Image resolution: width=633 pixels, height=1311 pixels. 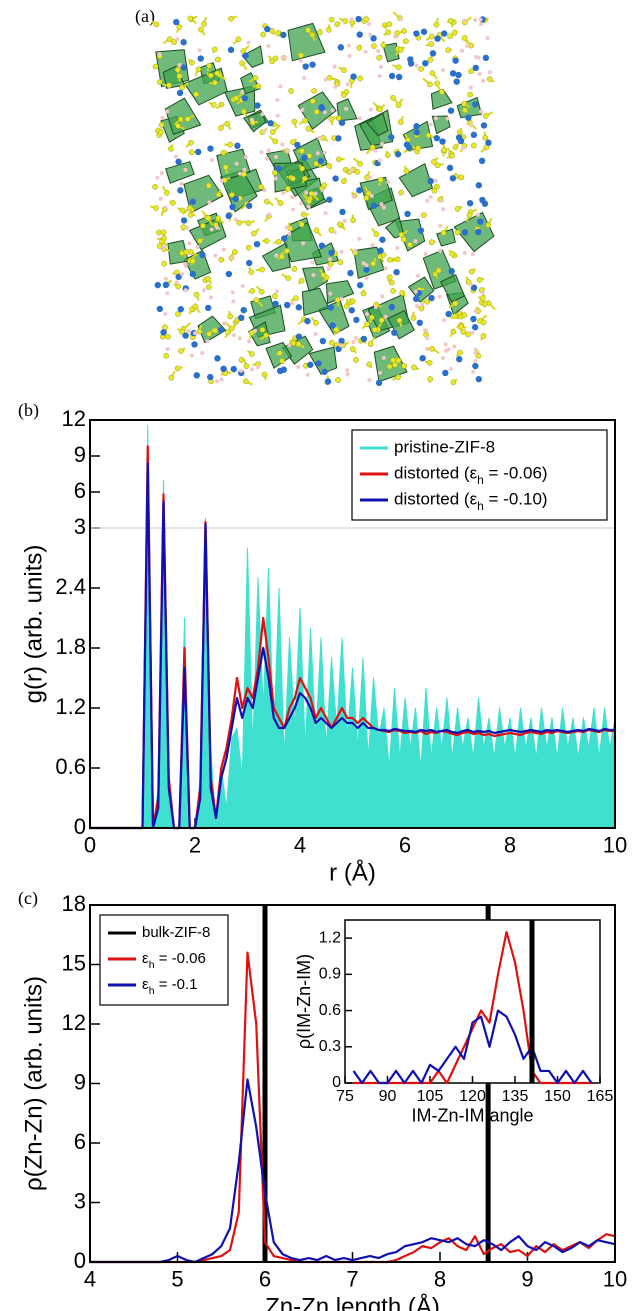 What do you see at coordinates (527, 1279) in the screenshot?
I see `x-tick-label: 9` at bounding box center [527, 1279].